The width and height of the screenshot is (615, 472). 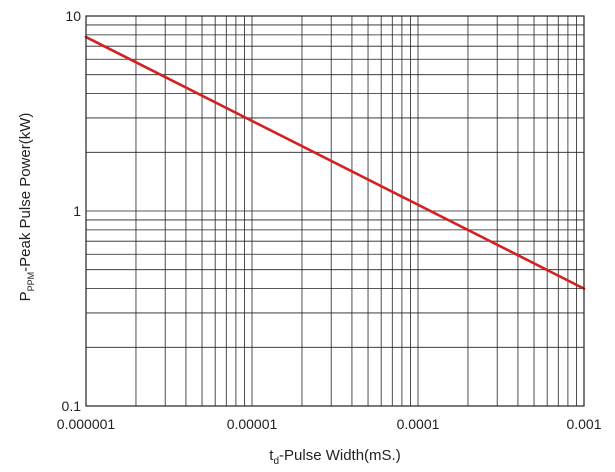 What do you see at coordinates (271, 455) in the screenshot?
I see `x-axis-title-main: t` at bounding box center [271, 455].